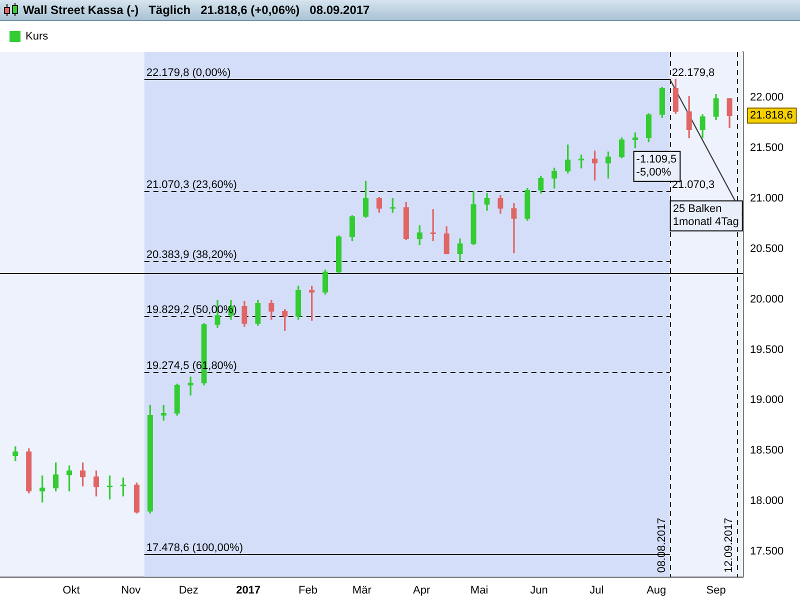 This screenshot has height=600, width=800. What do you see at coordinates (693, 72) in the screenshot?
I see `annotation: 22.179,8` at bounding box center [693, 72].